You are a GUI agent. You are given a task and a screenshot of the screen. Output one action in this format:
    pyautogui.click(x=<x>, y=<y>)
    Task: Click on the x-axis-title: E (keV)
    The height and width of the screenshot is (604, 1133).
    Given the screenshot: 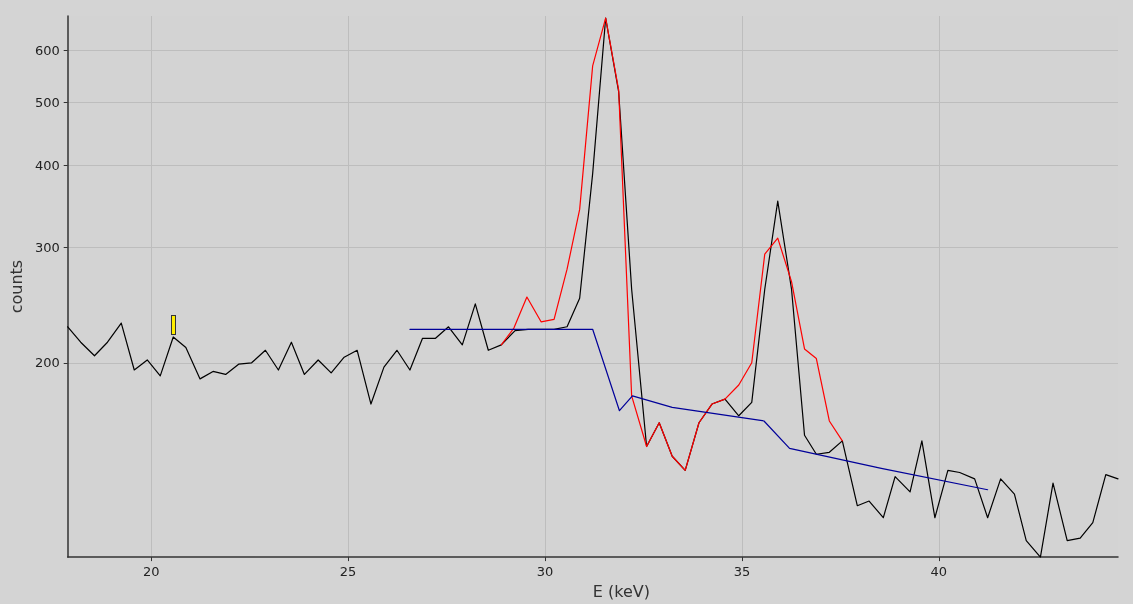 What is the action you would take?
    pyautogui.click(x=621, y=591)
    